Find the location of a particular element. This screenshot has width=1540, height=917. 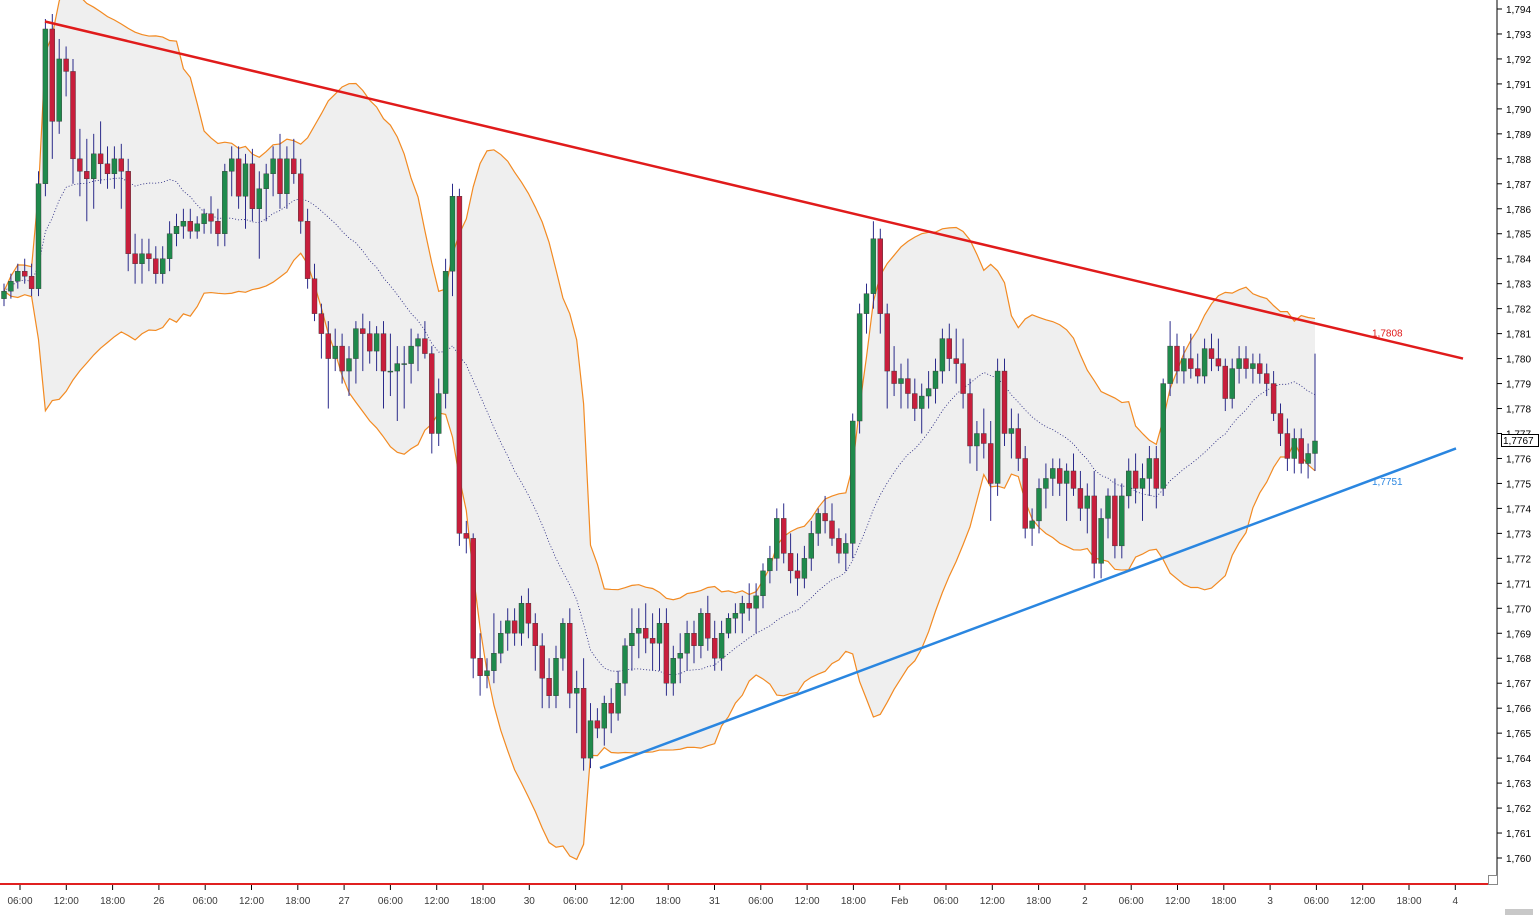

y-tick-label: 1,760 is located at coordinates (1518, 859).